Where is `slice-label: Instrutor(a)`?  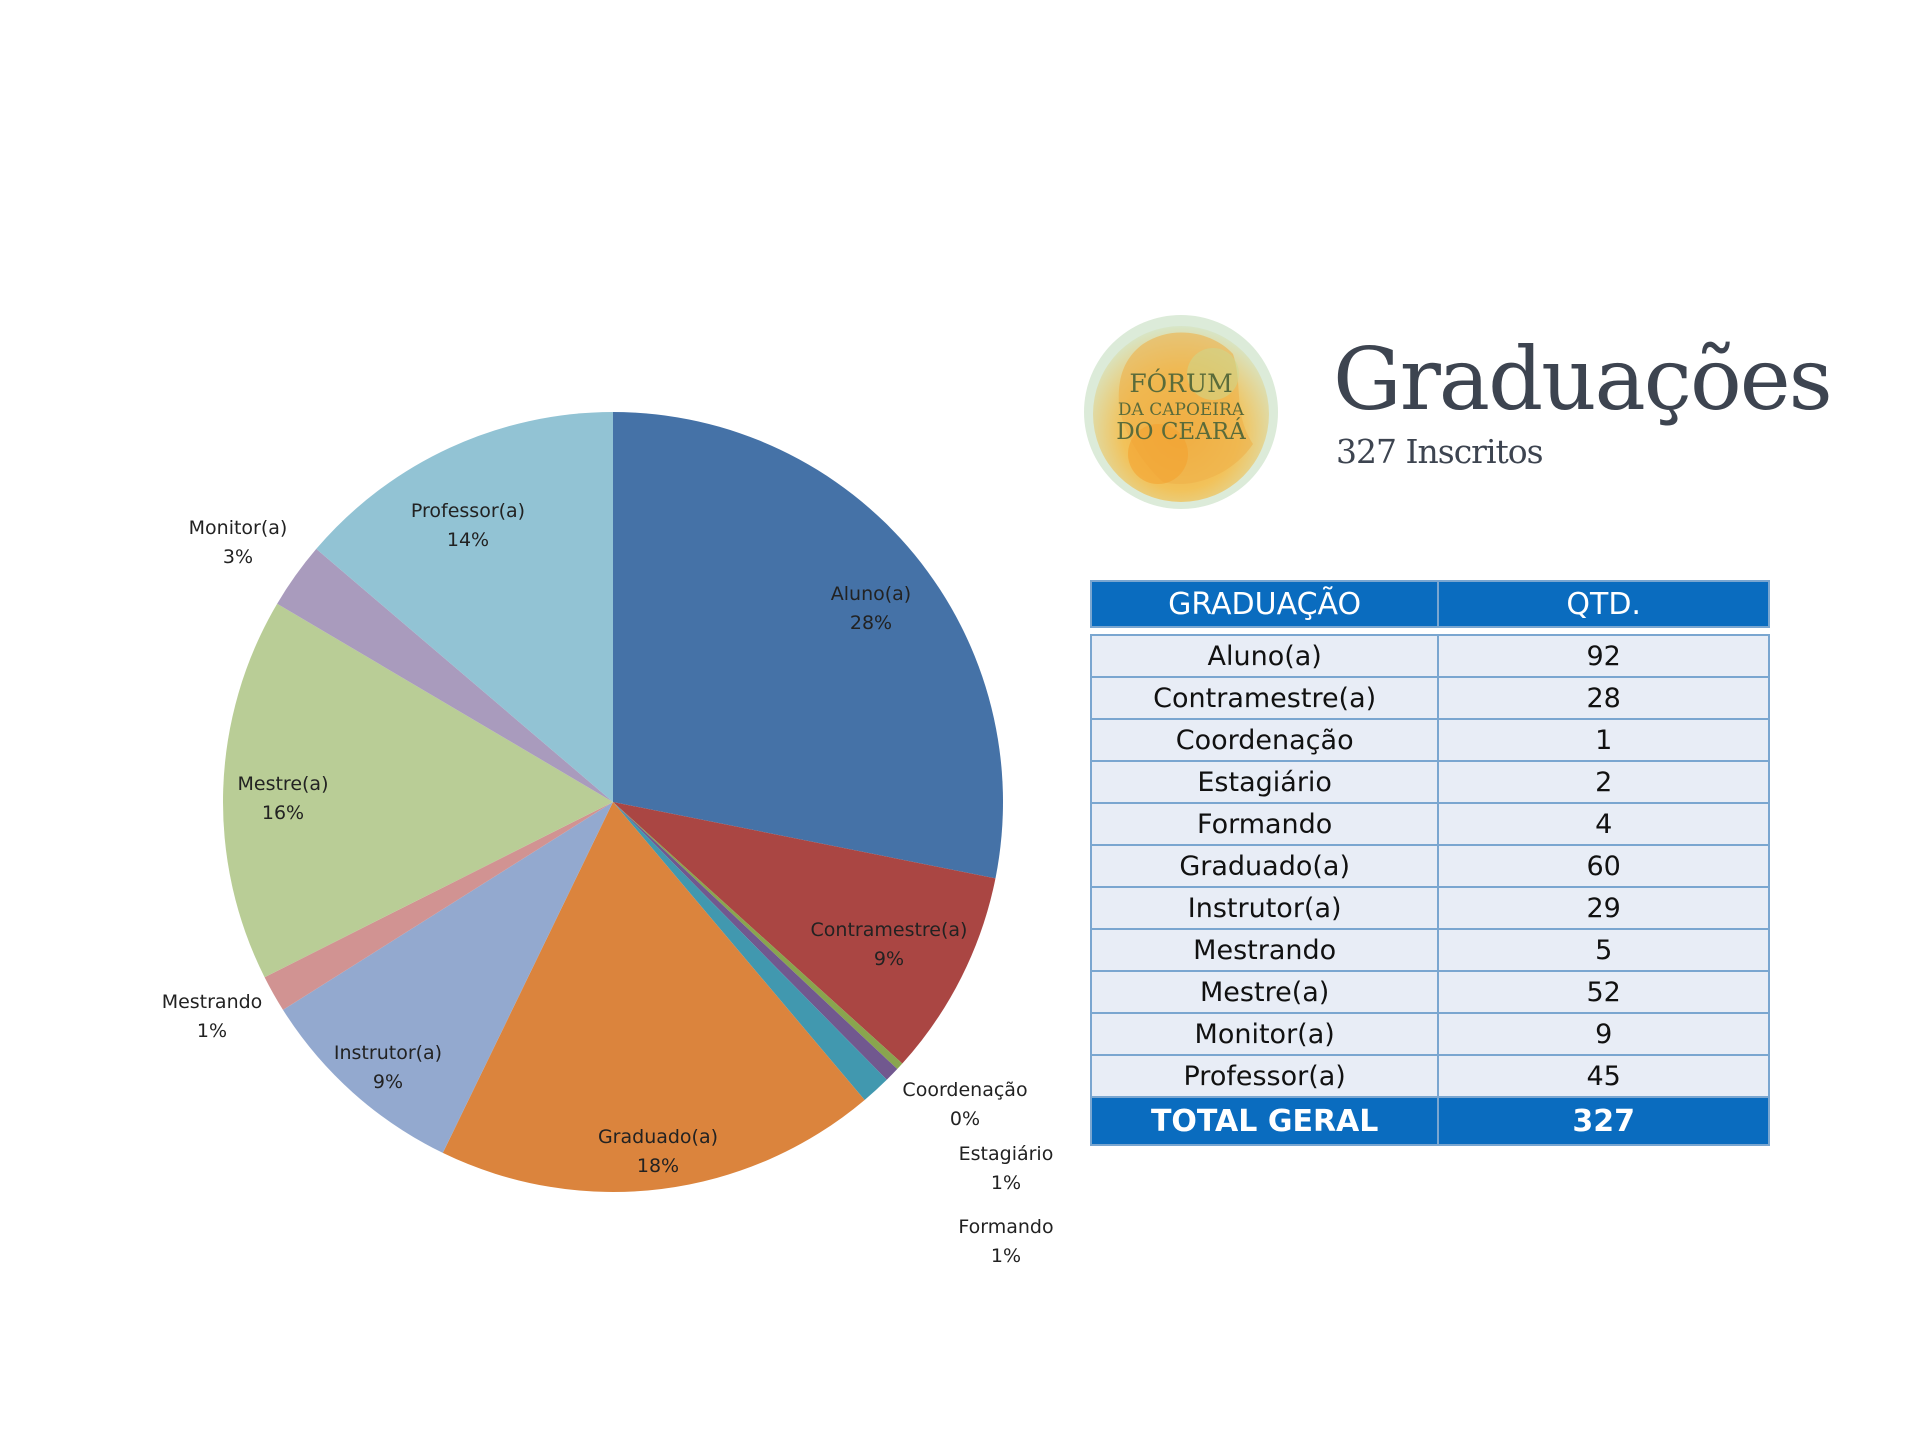 slice-label: Instrutor(a) is located at coordinates (388, 1053).